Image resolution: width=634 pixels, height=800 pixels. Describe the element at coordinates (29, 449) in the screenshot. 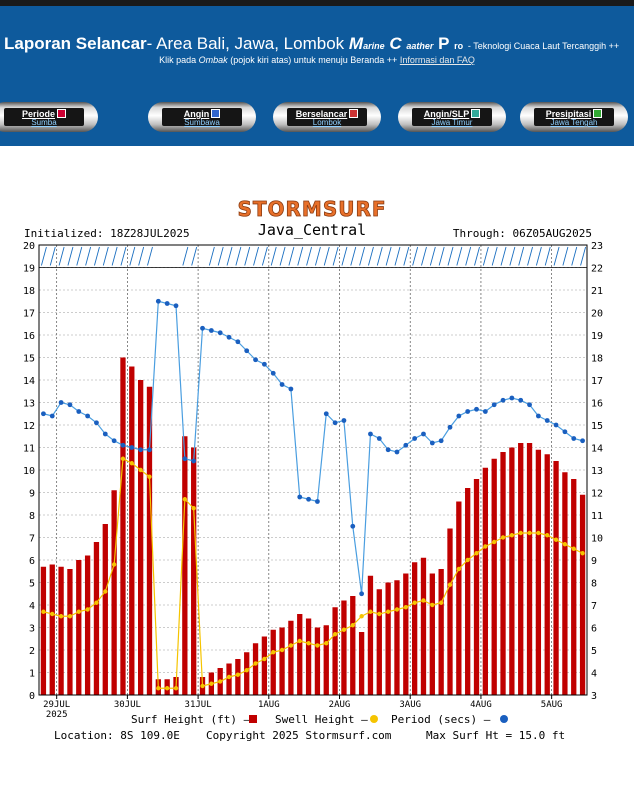

I see `y-tick-left: 11` at that location.